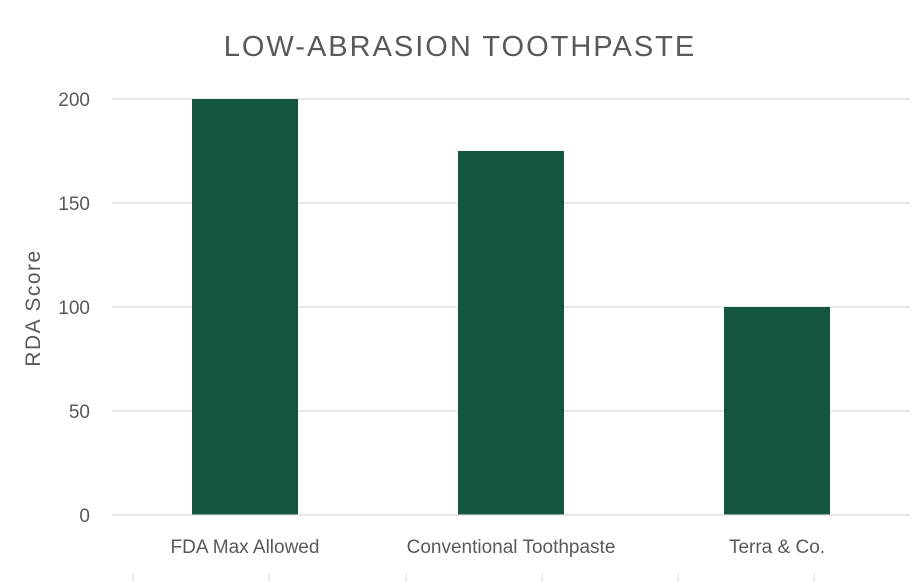 Image resolution: width=917 pixels, height=582 pixels. Describe the element at coordinates (74, 204) in the screenshot. I see `y-tick-label: 150` at that location.